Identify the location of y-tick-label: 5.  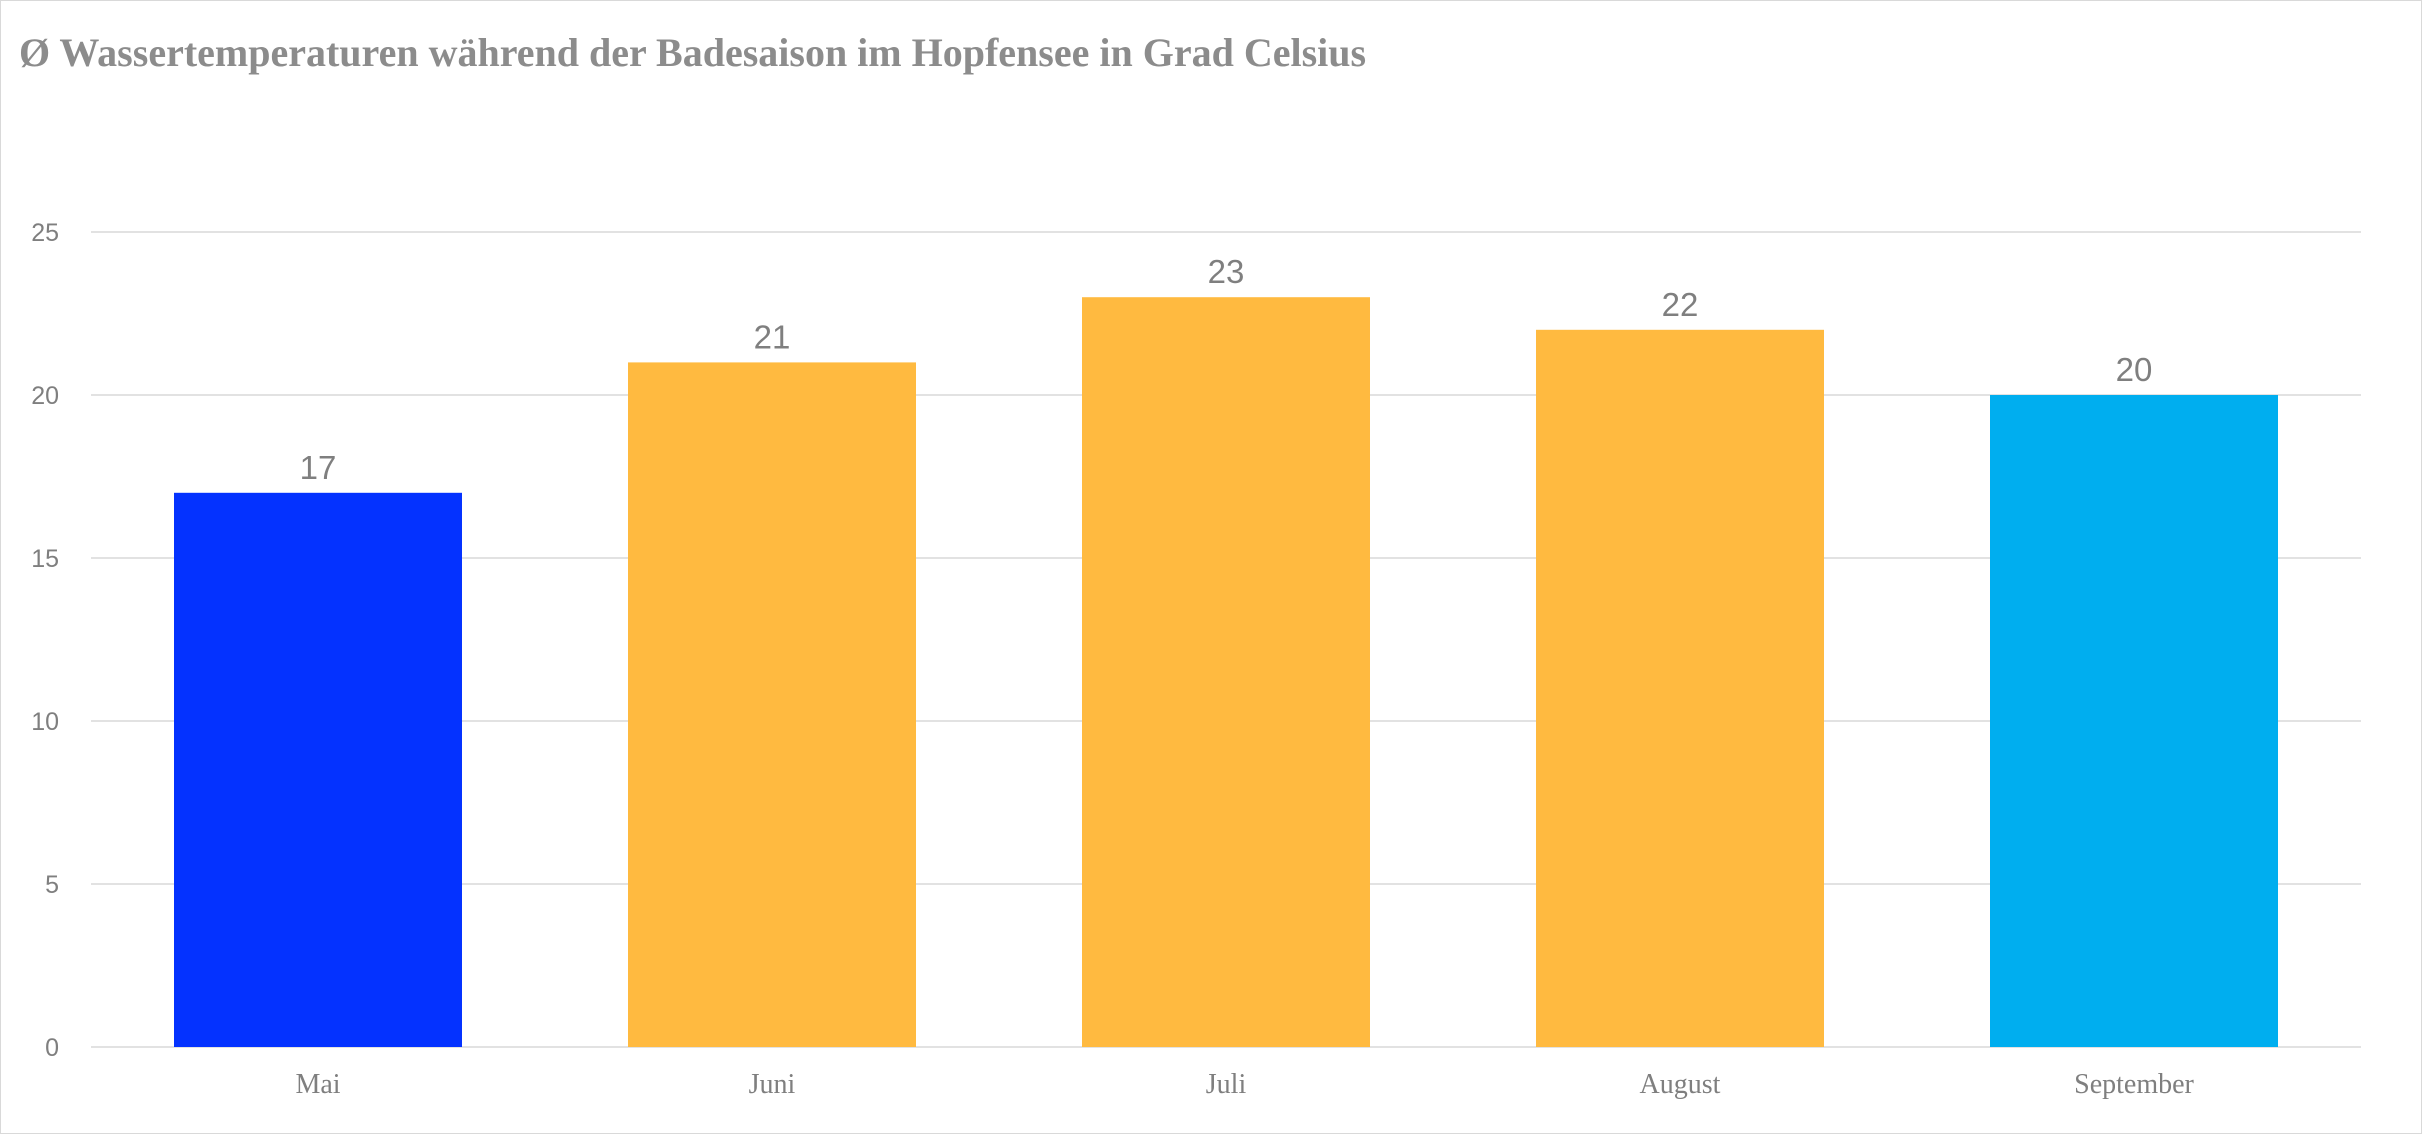
(52, 885).